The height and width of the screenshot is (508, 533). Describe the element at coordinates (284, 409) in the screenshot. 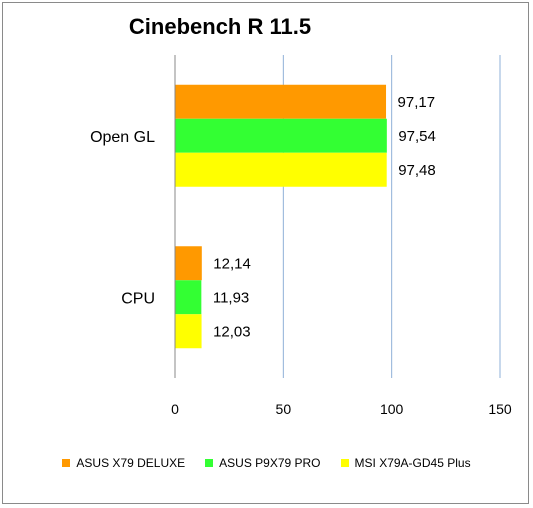

I see `x-tick-label: 50` at that location.